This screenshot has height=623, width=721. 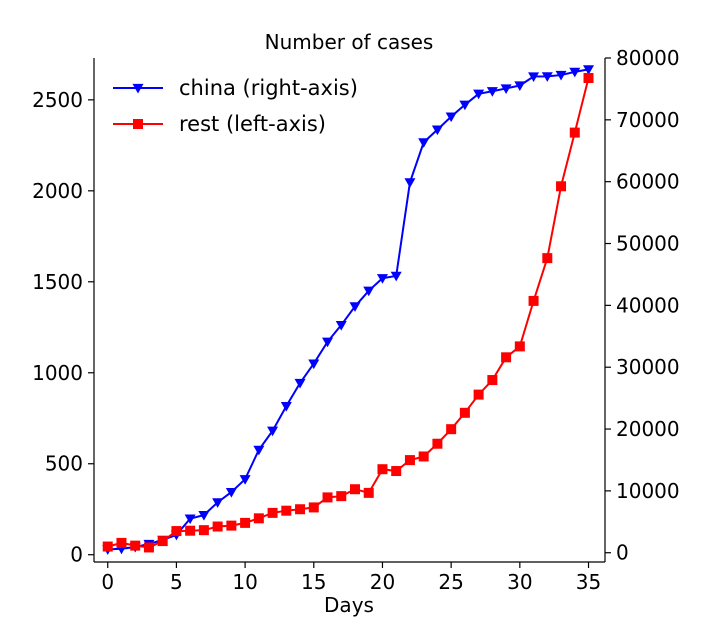 I want to click on x-tick-label: 15, so click(x=313, y=582).